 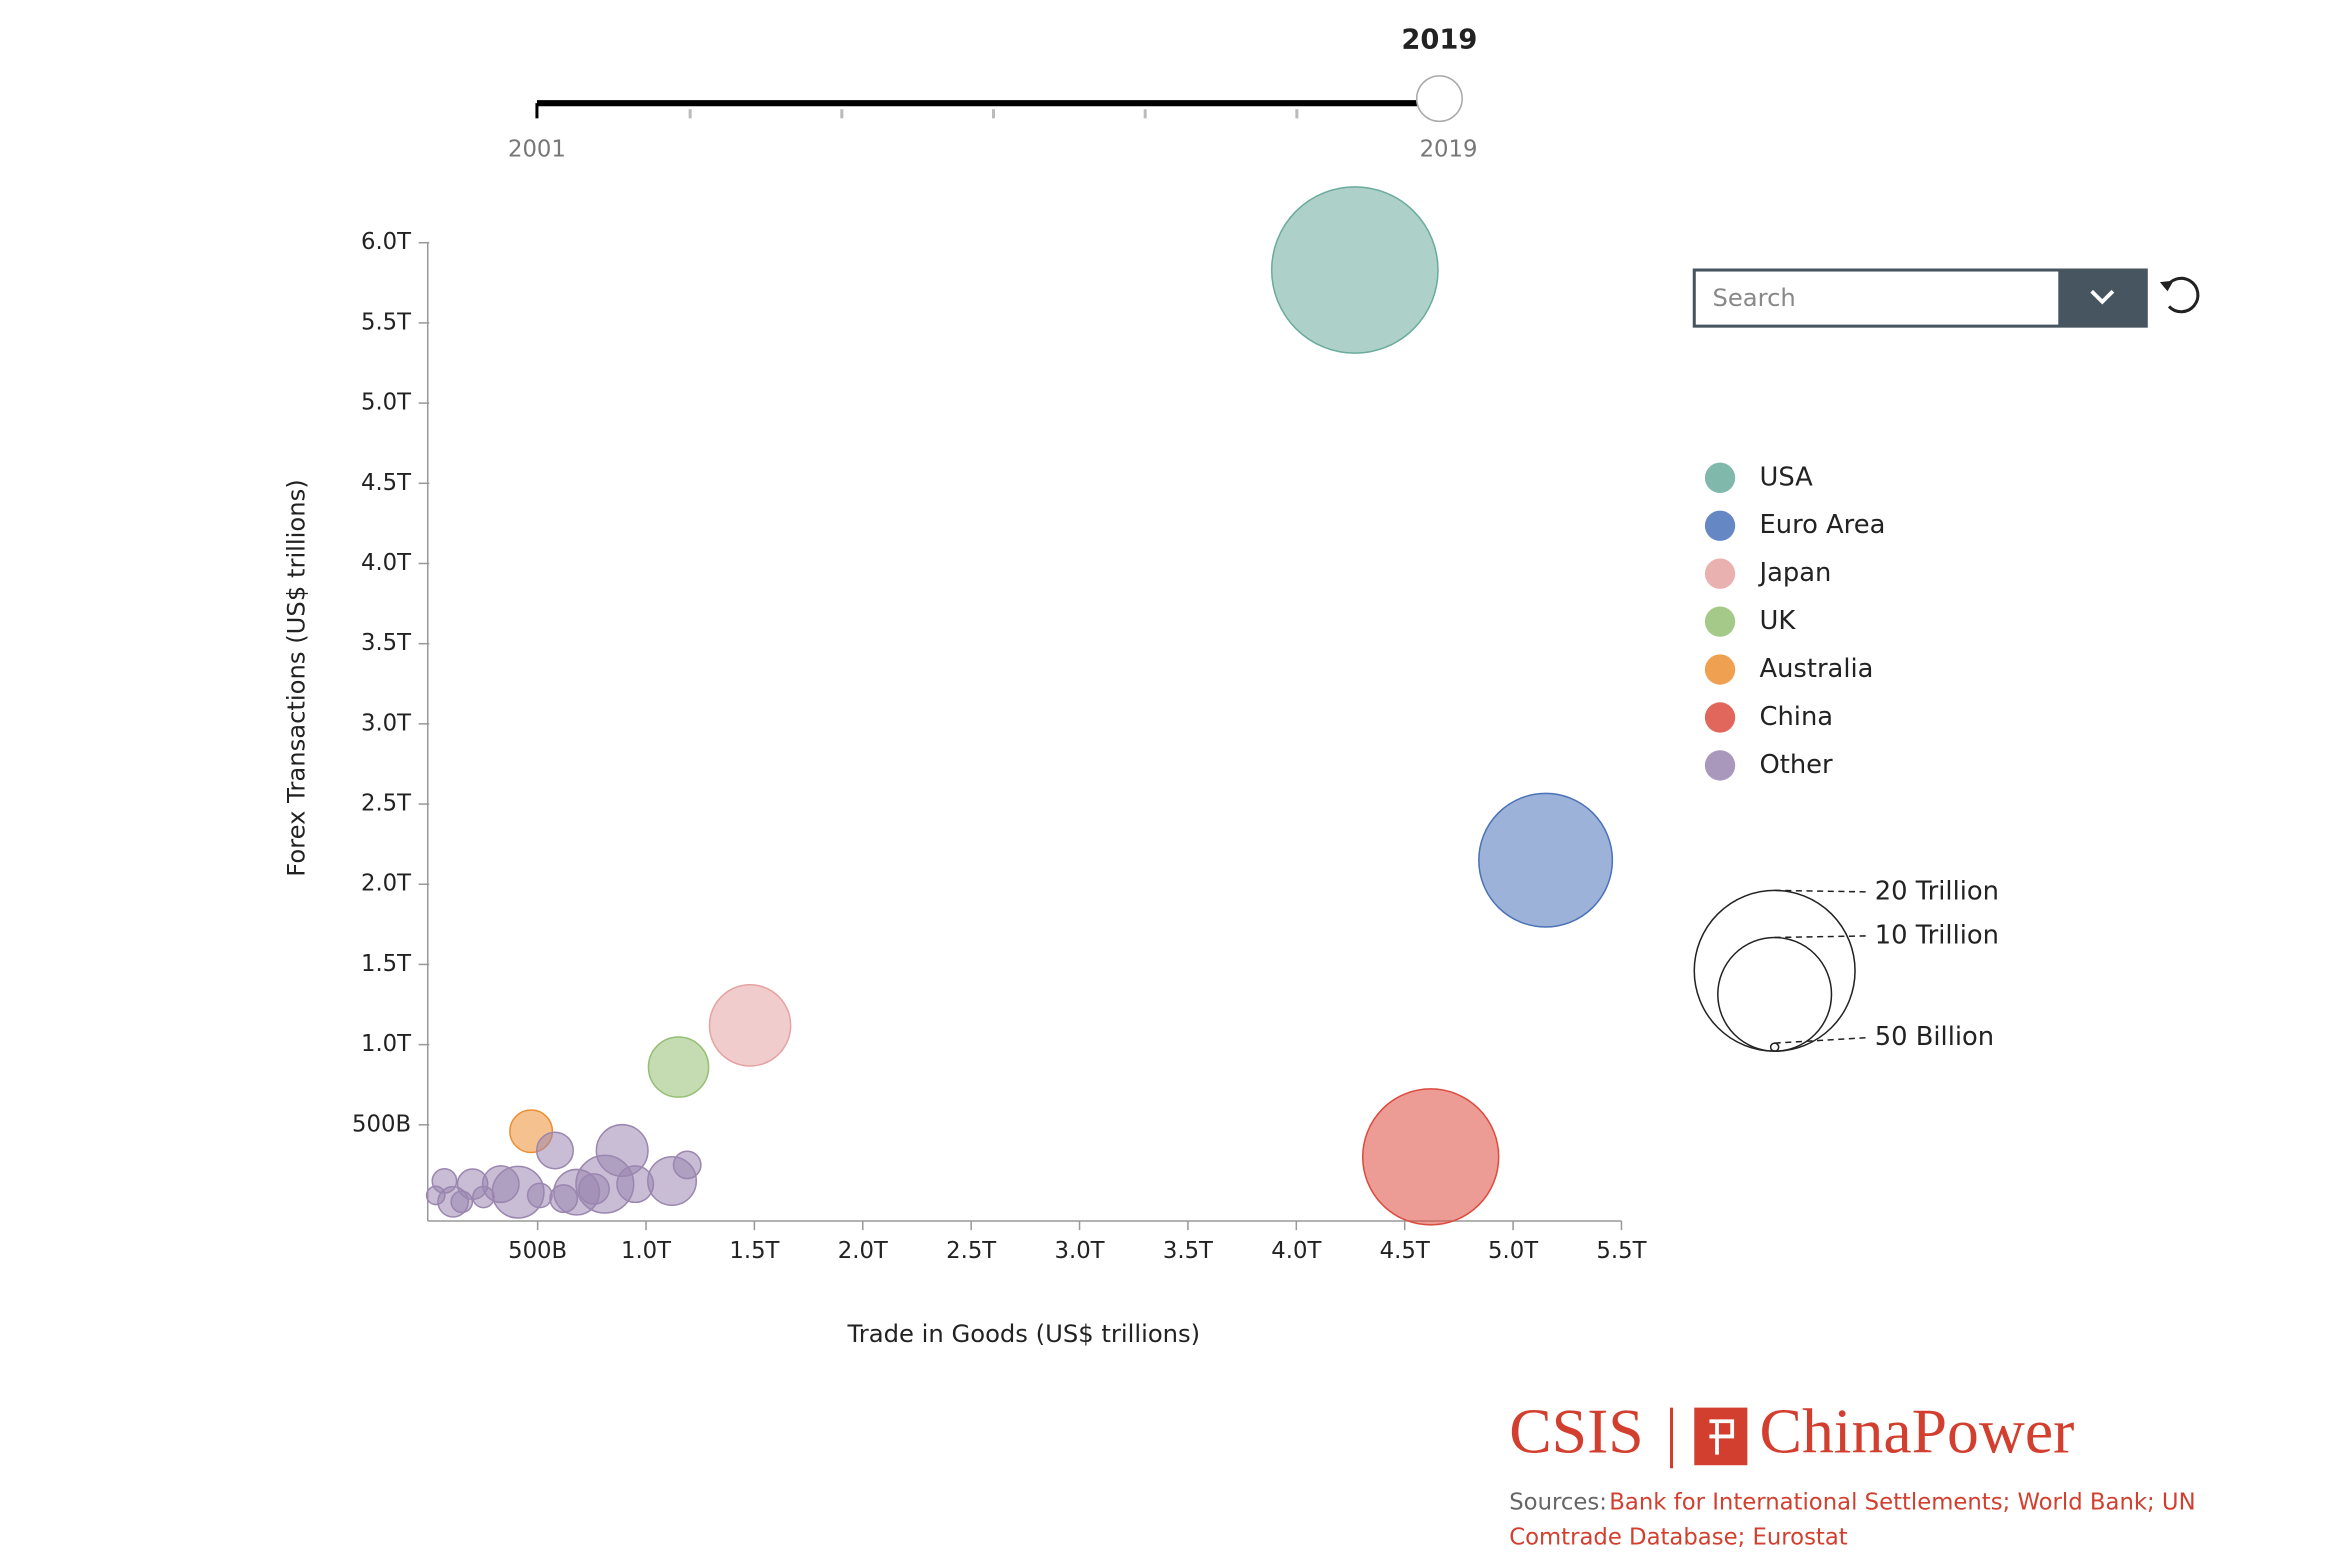 I want to click on legend-label: Australia, so click(x=1816, y=669).